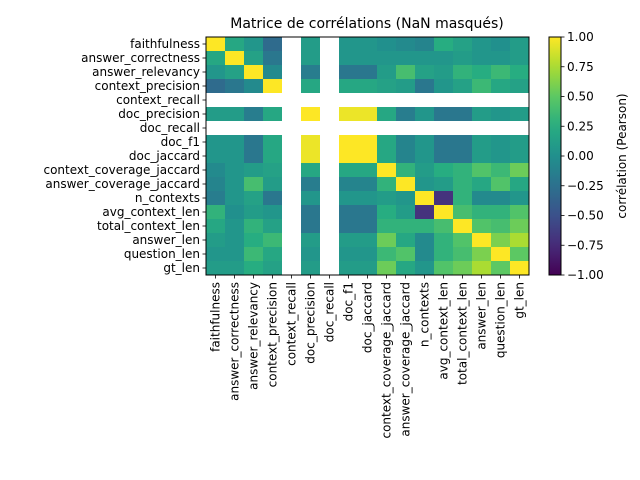 The height and width of the screenshot is (480, 640). Describe the element at coordinates (622, 155) in the screenshot. I see `colorbar-label: corrélation (Pearson)` at that location.